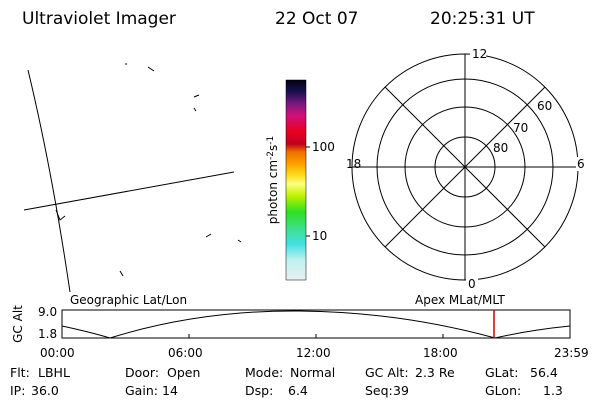 The width and height of the screenshot is (600, 400). What do you see at coordinates (544, 372) in the screenshot?
I see `field-value: 56.4` at bounding box center [544, 372].